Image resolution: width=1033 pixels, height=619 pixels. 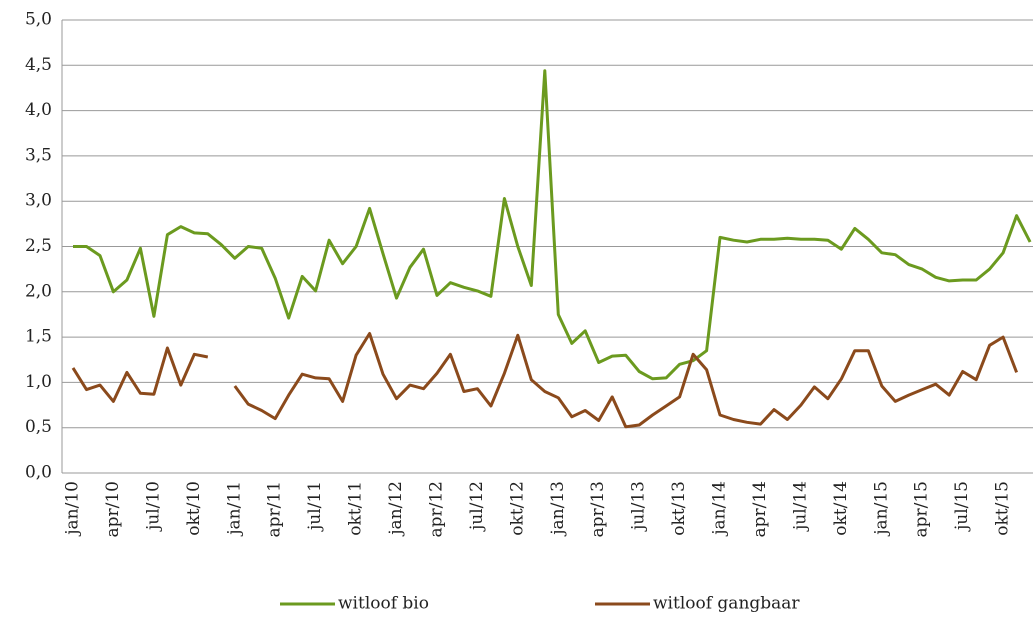 I want to click on x-tick-label: jan/11, so click(x=234, y=509).